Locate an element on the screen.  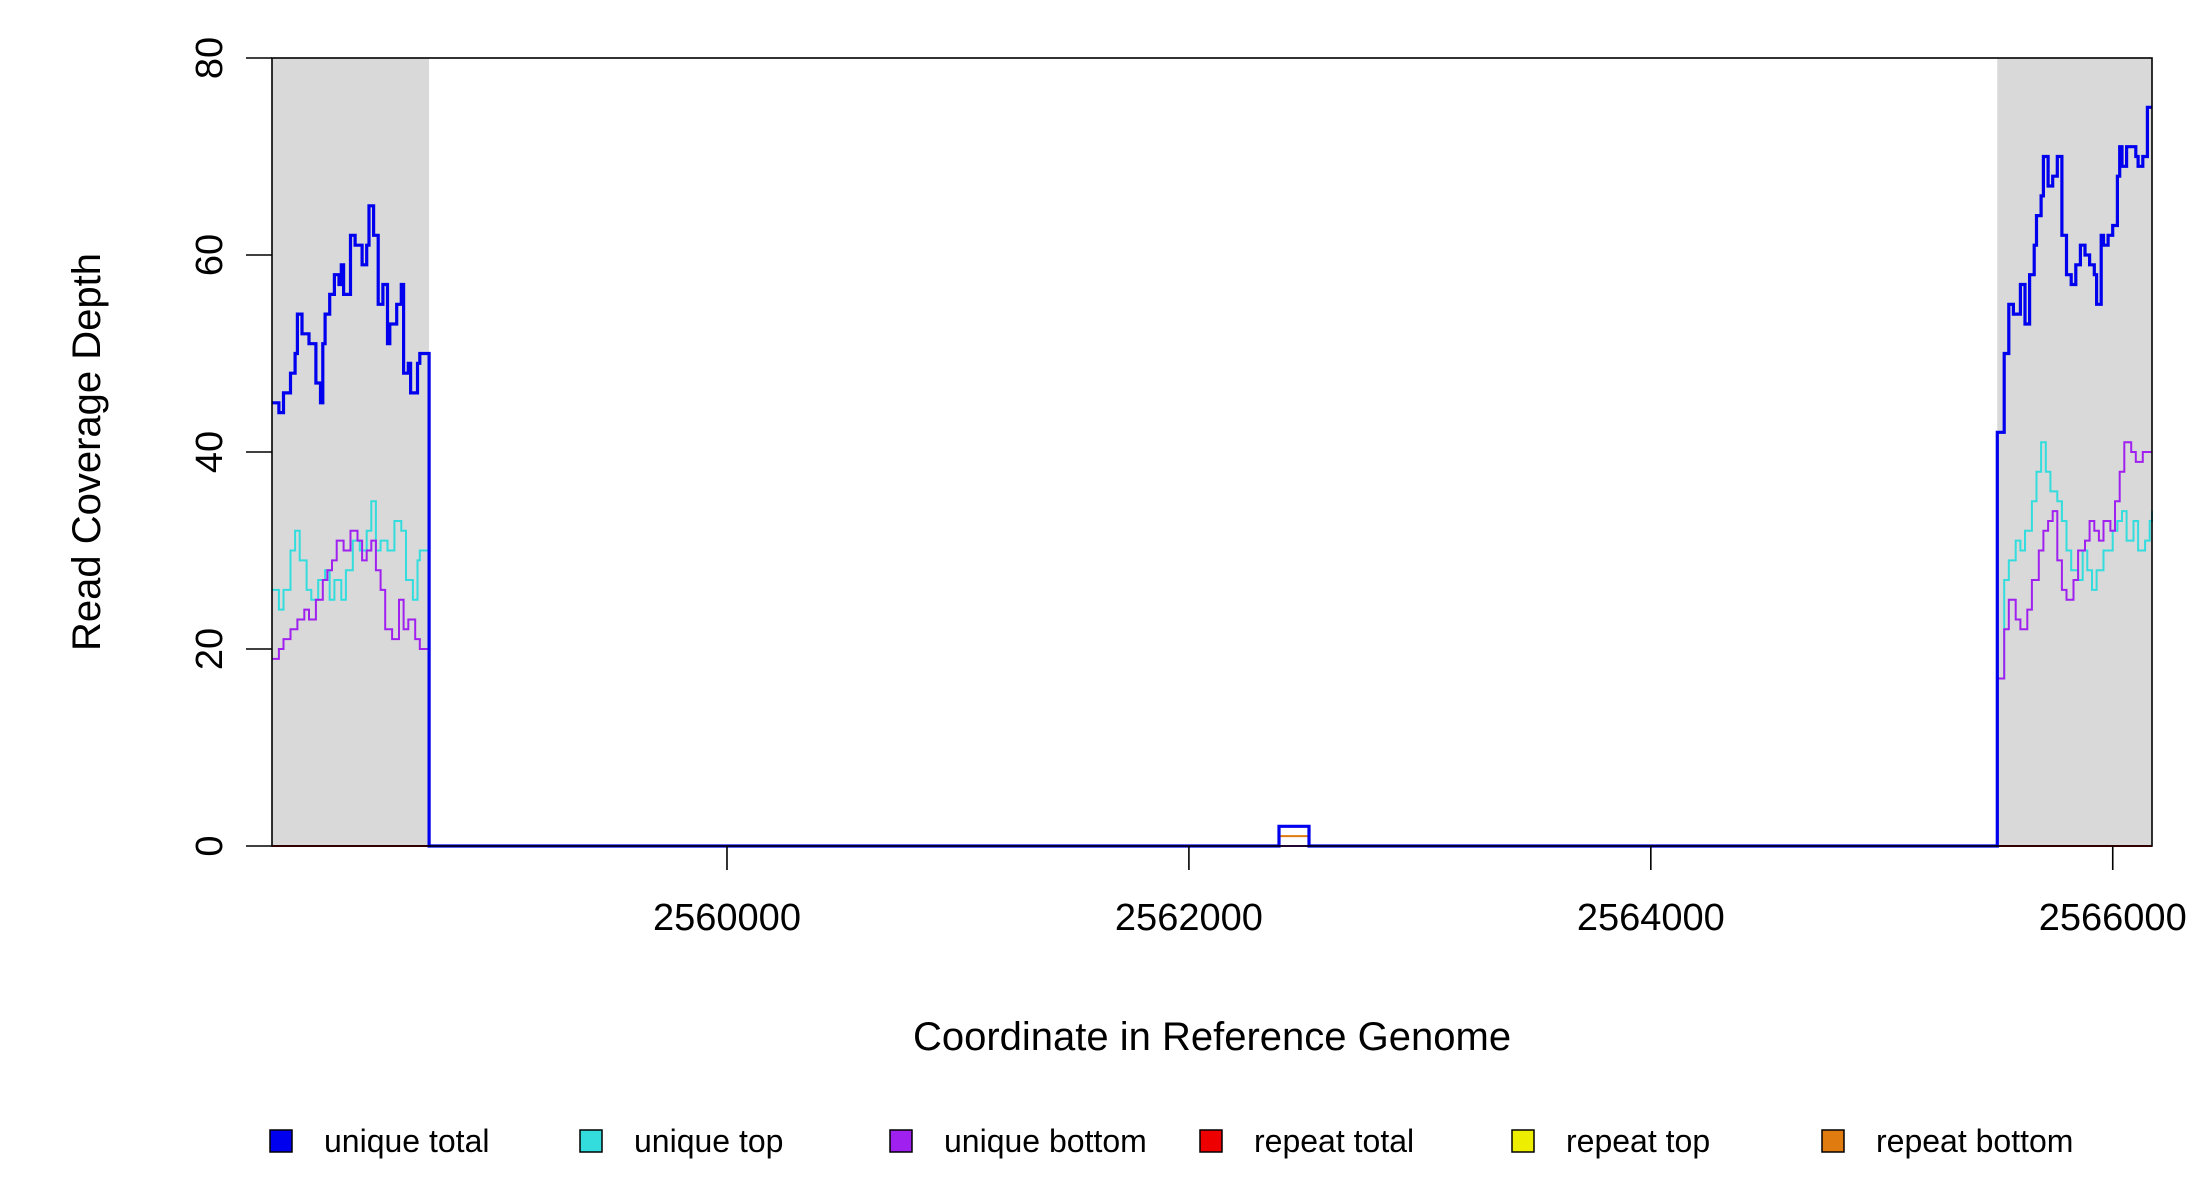
legend-label: repeat bottom is located at coordinates (1974, 1141).